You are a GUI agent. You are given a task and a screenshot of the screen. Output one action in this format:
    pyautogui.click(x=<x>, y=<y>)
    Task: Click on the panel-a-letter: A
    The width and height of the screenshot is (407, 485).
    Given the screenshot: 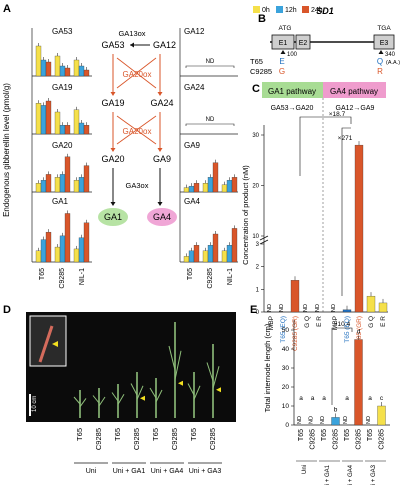 What is the action you would take?
    pyautogui.click(x=7, y=9)
    